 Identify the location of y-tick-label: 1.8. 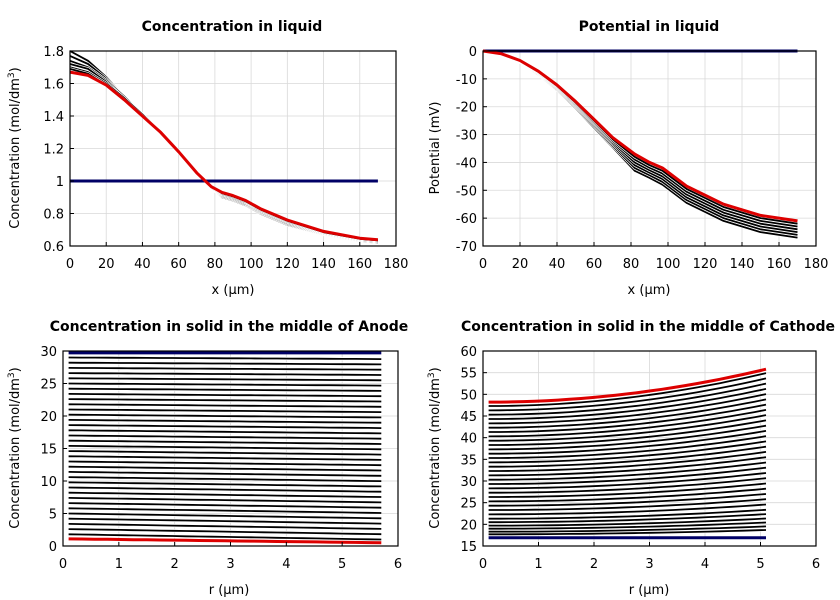
(53, 52).